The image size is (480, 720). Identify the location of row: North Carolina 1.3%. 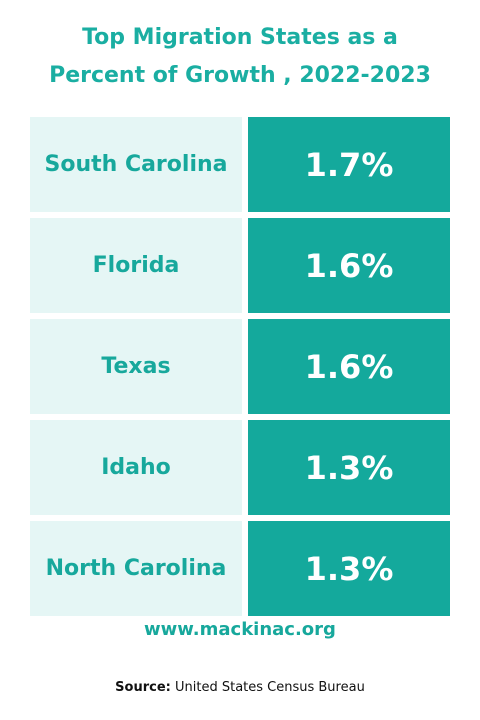
(240, 568).